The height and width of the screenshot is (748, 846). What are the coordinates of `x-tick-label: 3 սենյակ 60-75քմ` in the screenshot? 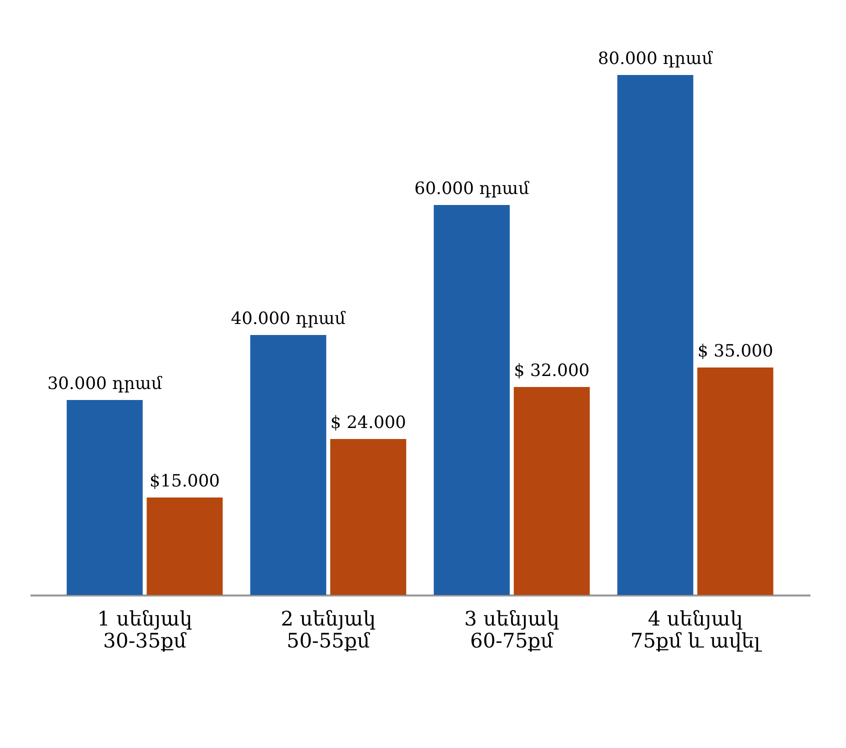 It's located at (512, 629).